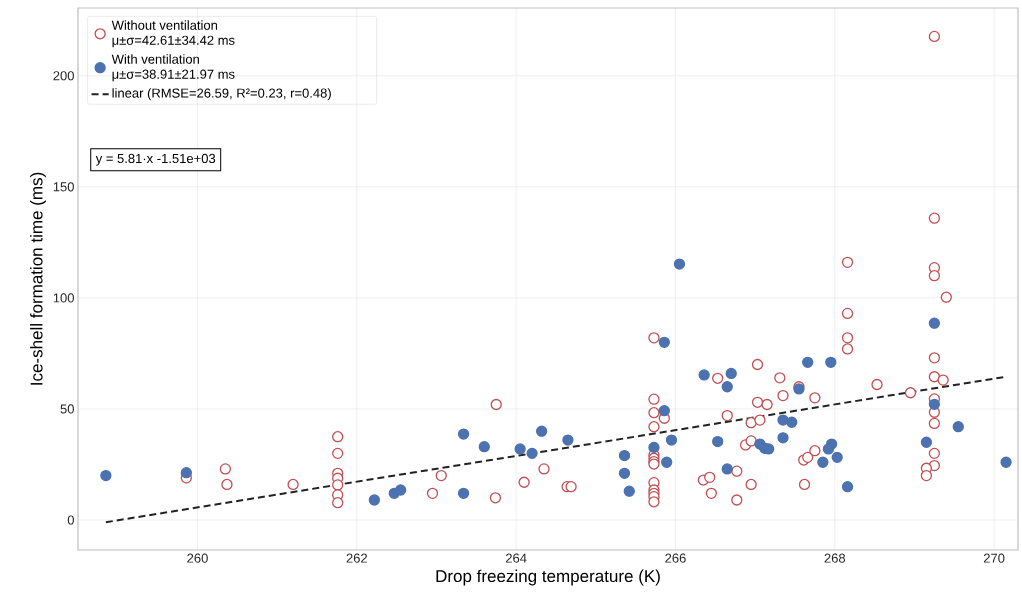 Image resolution: width=1022 pixels, height=610 pixels. Describe the element at coordinates (67, 409) in the screenshot. I see `y-tick-label: 50` at that location.